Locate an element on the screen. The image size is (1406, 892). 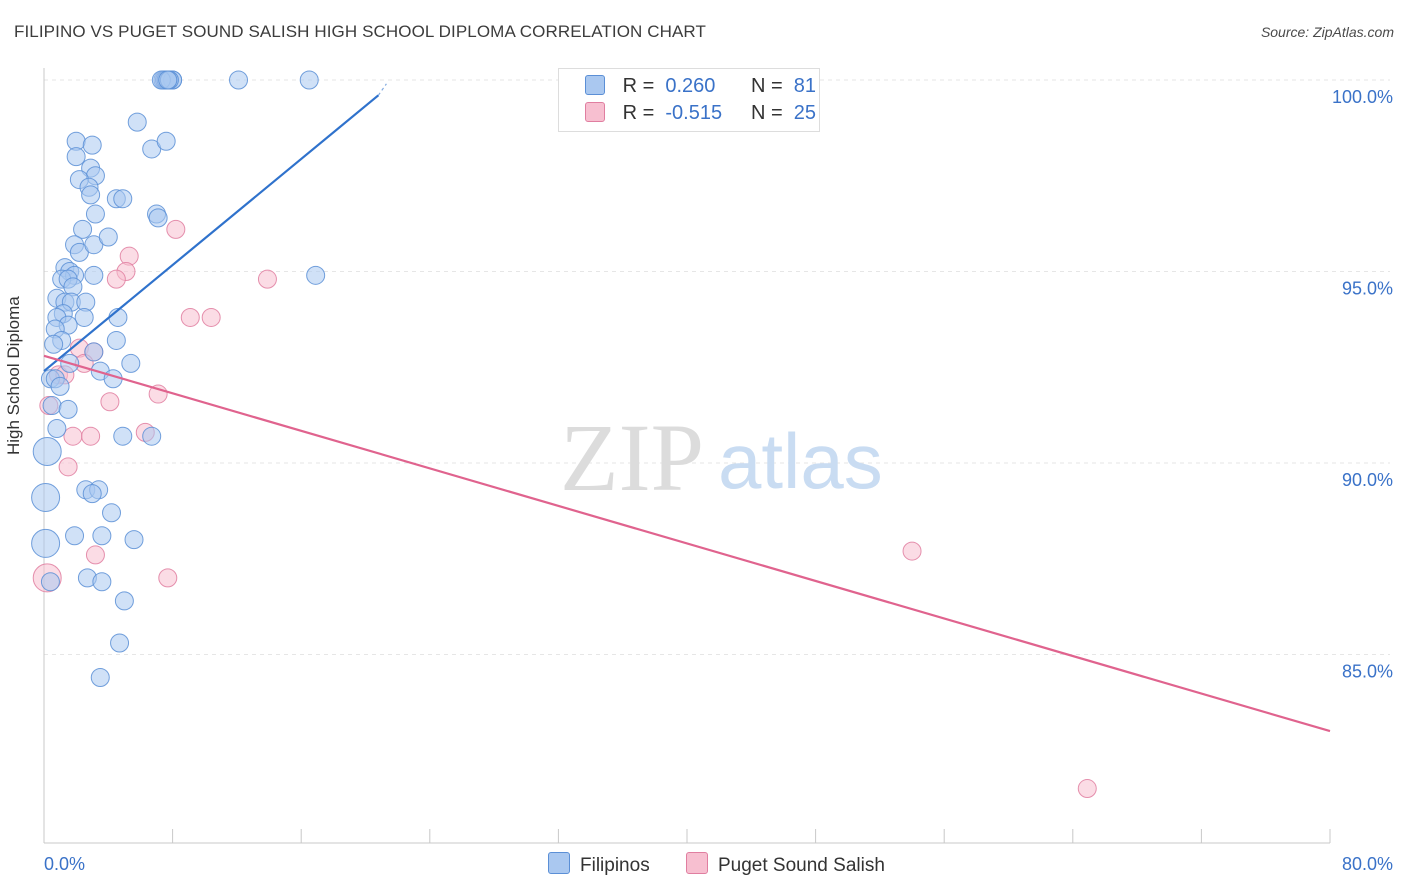
legend-n-value: 25 is located at coordinates (804, 113).